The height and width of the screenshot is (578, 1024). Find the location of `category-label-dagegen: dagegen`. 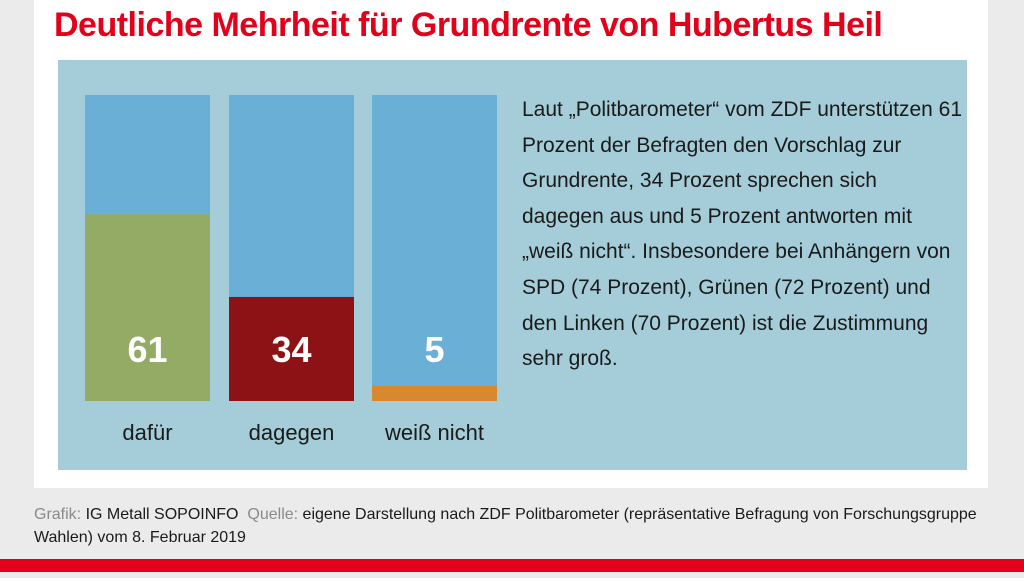

category-label-dagegen: dagegen is located at coordinates (291, 432).